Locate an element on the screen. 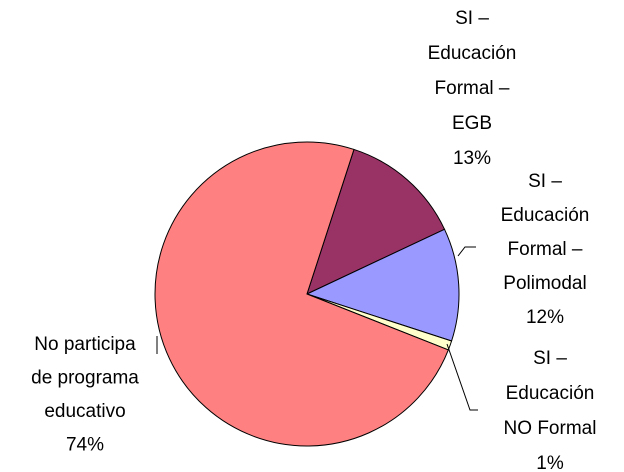  value-label: 74% is located at coordinates (85, 445).